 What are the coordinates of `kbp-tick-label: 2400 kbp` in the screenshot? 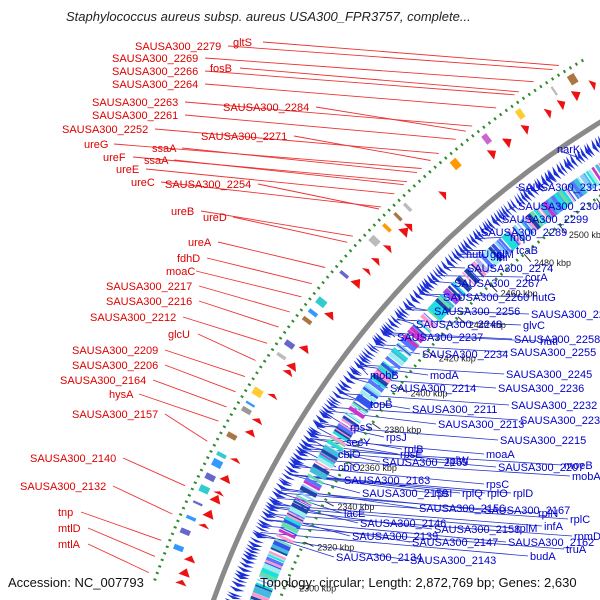 It's located at (429, 394).